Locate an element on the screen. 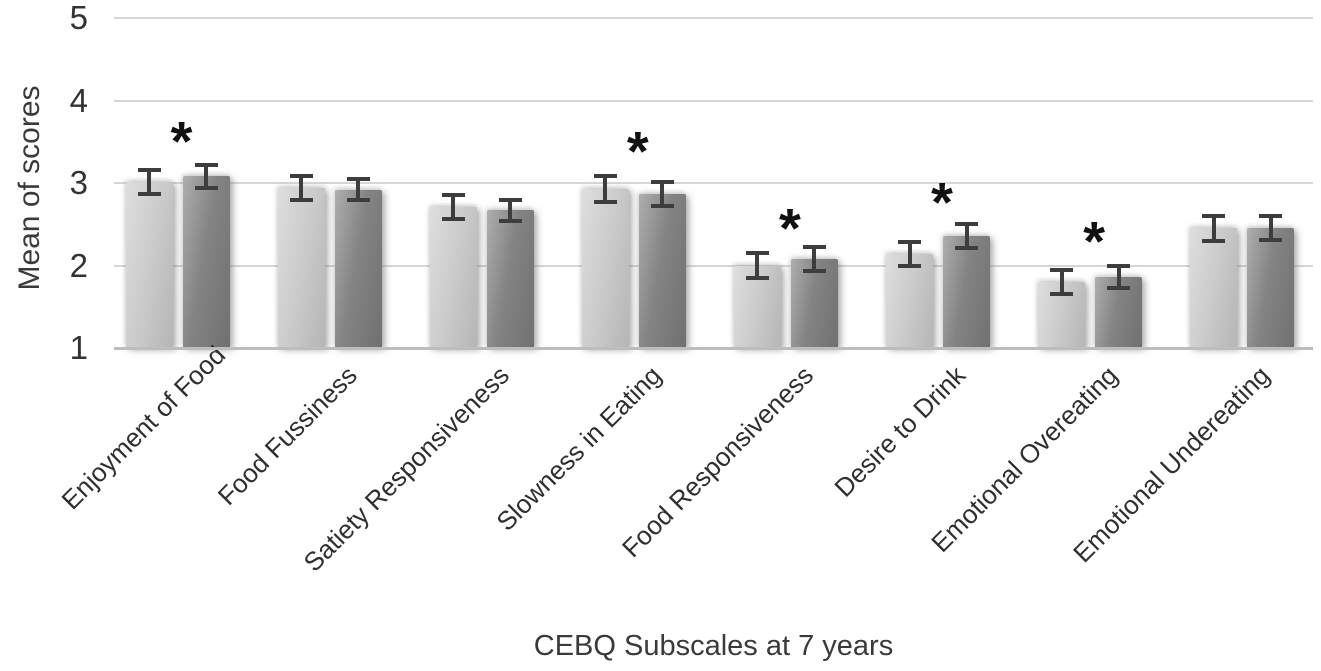 The image size is (1321, 671). error-bar-series-1-light-gray-emotional-overeating is located at coordinates (1062, 282).